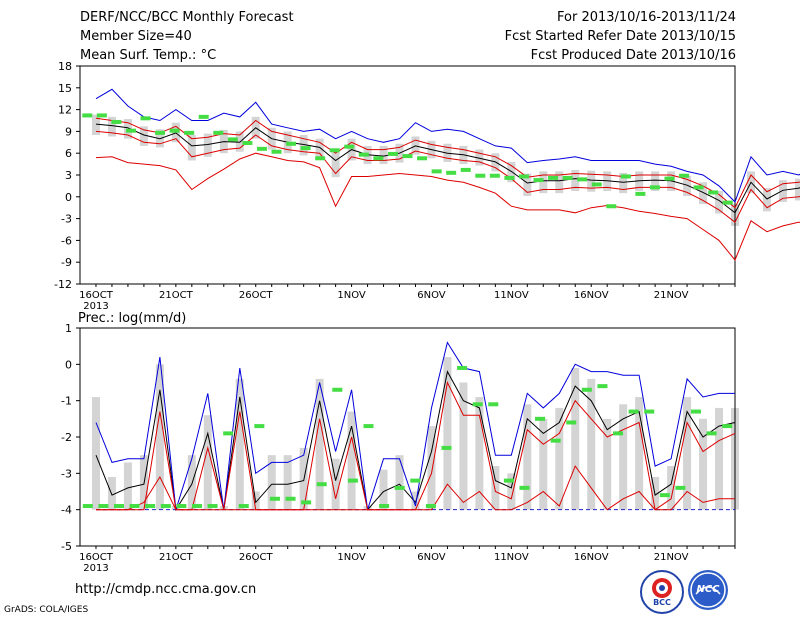 This screenshot has height=618, width=800. What do you see at coordinates (431, 557) in the screenshot?
I see `x-tick-label: 6NOV` at bounding box center [431, 557].